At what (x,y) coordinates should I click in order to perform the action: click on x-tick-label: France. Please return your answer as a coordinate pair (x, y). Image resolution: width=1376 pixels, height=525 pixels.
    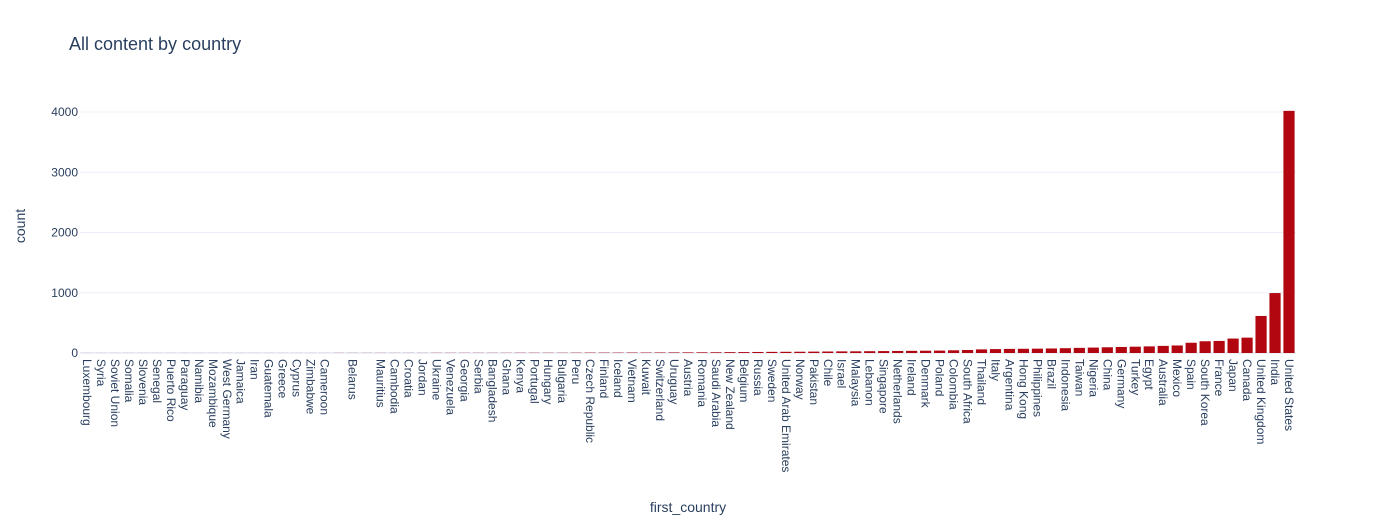
    Looking at the image, I should click on (1219, 378).